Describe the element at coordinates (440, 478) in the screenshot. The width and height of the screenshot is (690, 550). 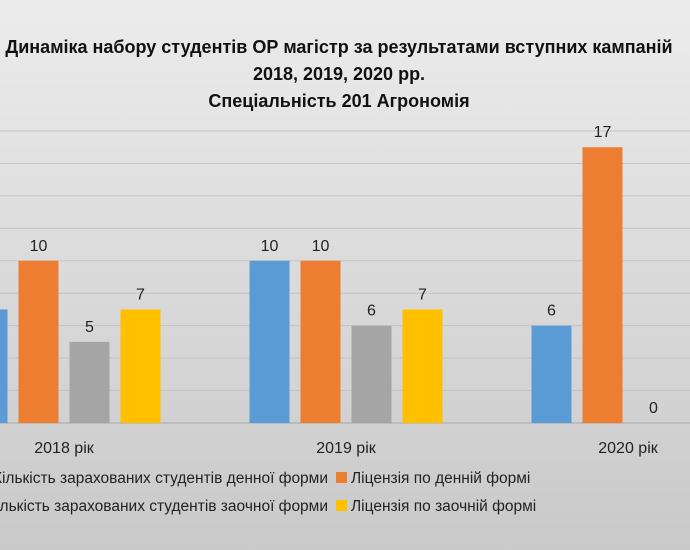
I see `legend-label: Ліцензія по денній формі` at that location.